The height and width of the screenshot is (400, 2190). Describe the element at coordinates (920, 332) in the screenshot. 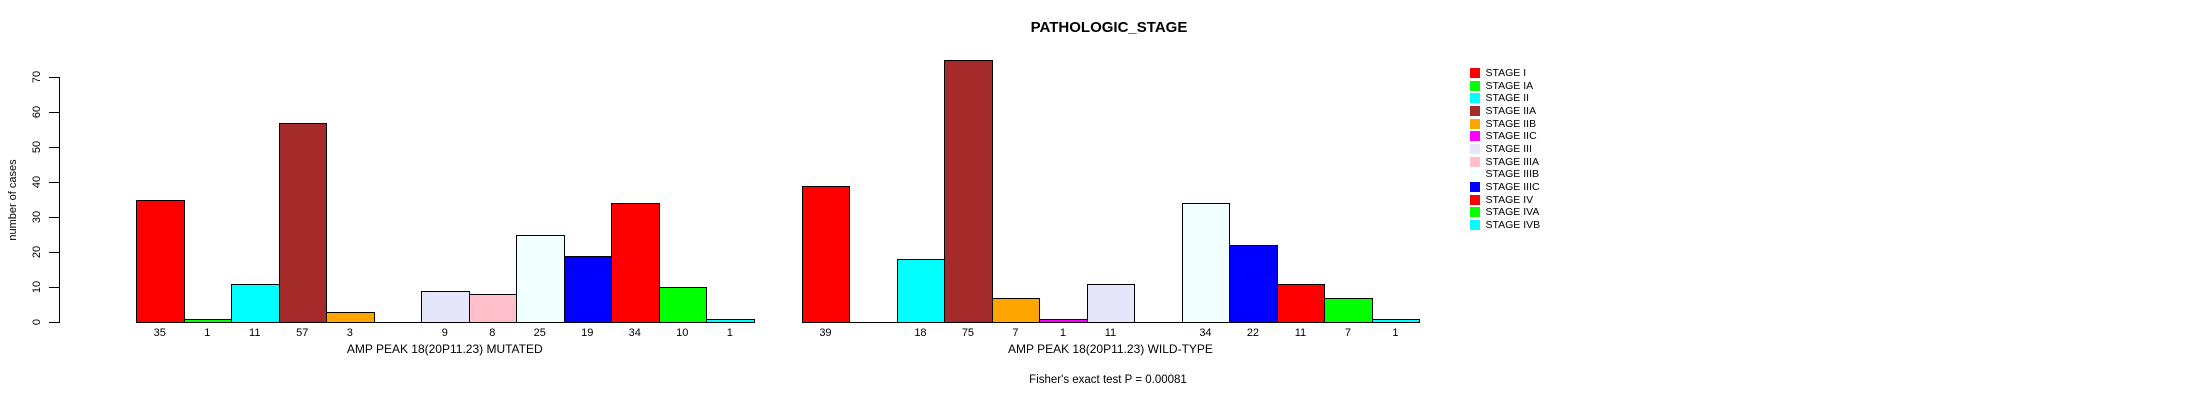

I see `bar-value-label: 18` at that location.